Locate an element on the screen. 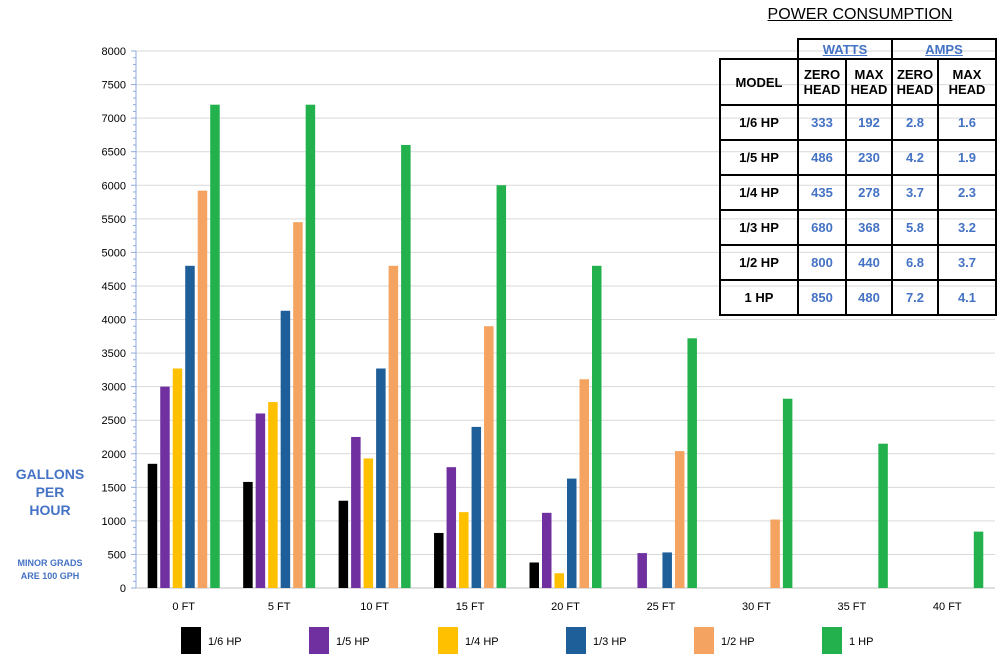 This screenshot has height=661, width=1000. table-row: 1/2 HP 800 440 6.8 3.7 is located at coordinates (858, 262).